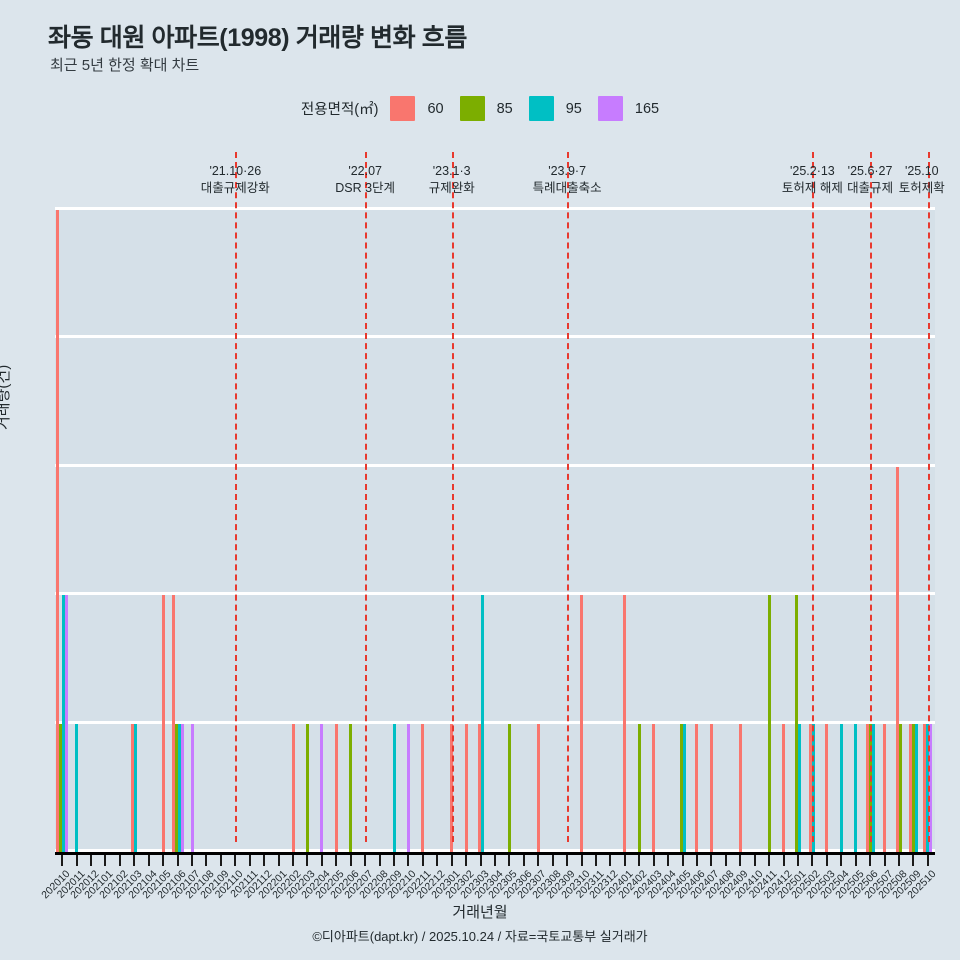 The width and height of the screenshot is (960, 960). Describe the element at coordinates (494, 108) in the screenshot. I see `legend-item-85: 85` at that location.